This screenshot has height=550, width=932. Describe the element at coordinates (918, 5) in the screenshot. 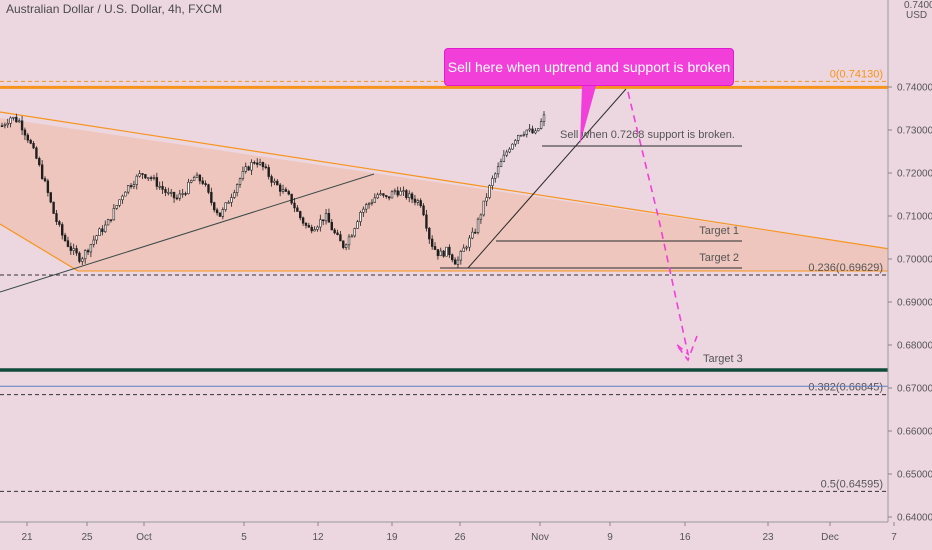

I see `price-axis-top-partial: 0.74000` at that location.